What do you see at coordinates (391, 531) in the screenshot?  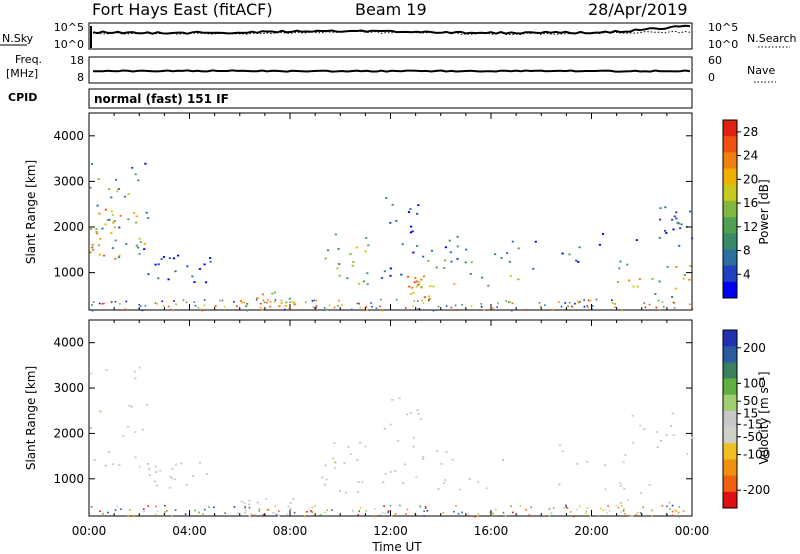 I see `time-x-axis: 00:00 04:00 08:00 12:00 16:00 20:00 00:00` at bounding box center [391, 531].